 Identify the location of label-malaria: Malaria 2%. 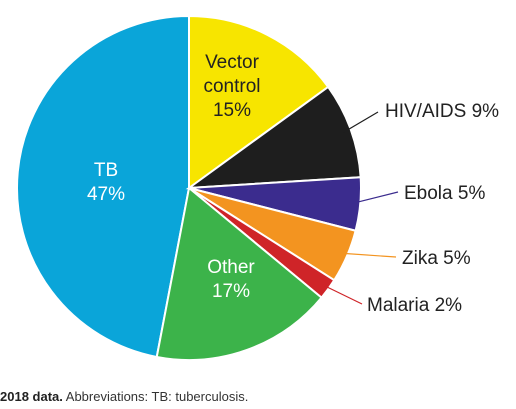
(414, 305).